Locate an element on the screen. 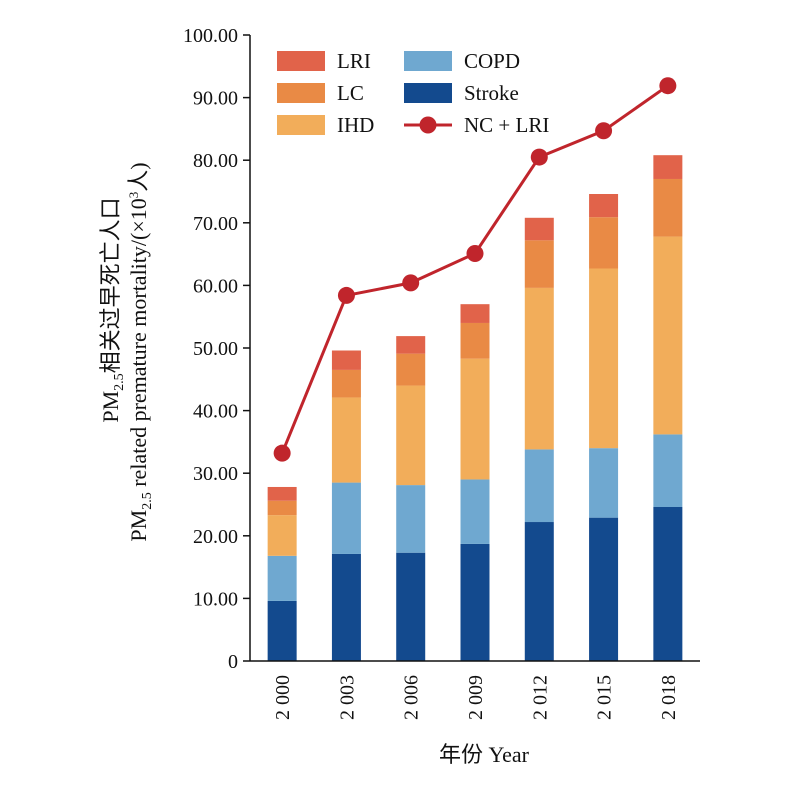 This screenshot has height=790, width=800. y-tick-label-4: 40.00 is located at coordinates (215, 412).